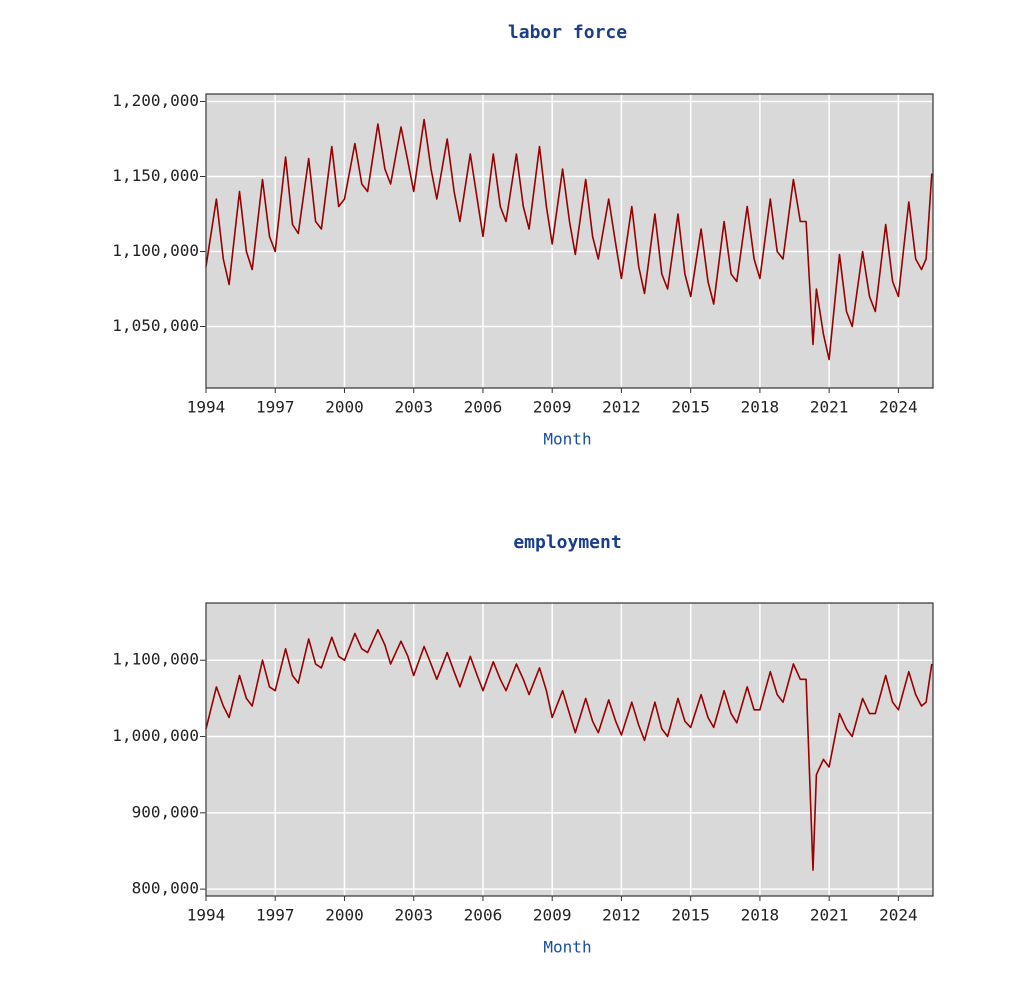 The height and width of the screenshot is (997, 1024). What do you see at coordinates (155, 735) in the screenshot?
I see `y-tick-label: 1,000,000` at bounding box center [155, 735].